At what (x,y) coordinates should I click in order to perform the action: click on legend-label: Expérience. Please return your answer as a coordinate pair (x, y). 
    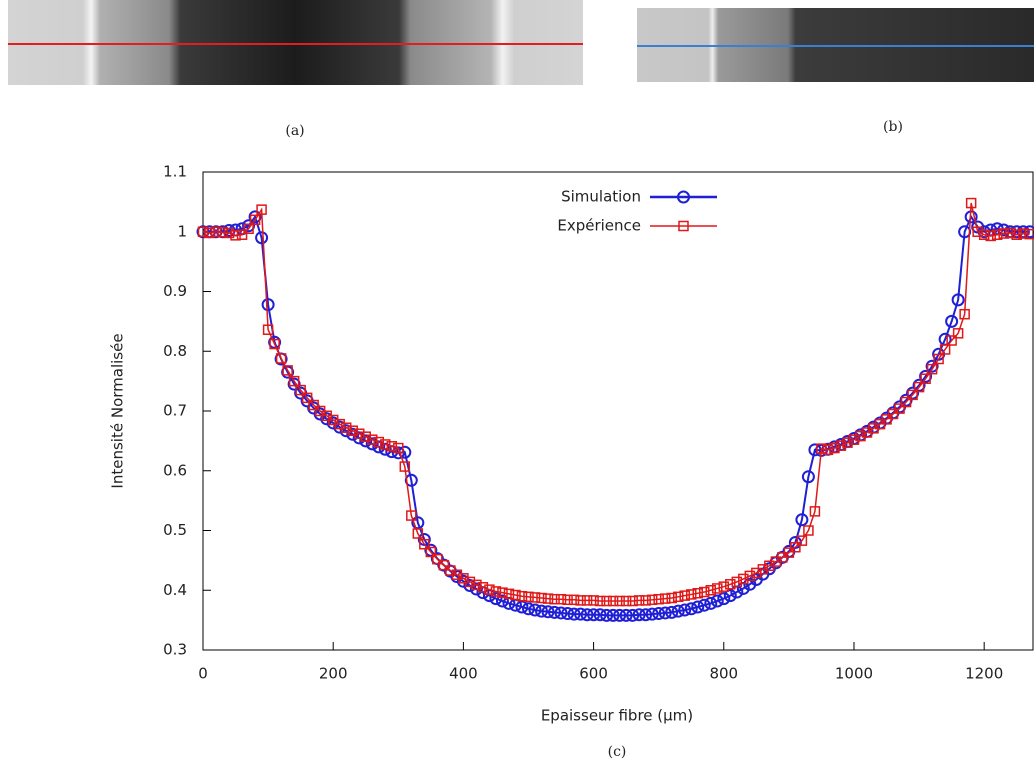
    Looking at the image, I should click on (599, 226).